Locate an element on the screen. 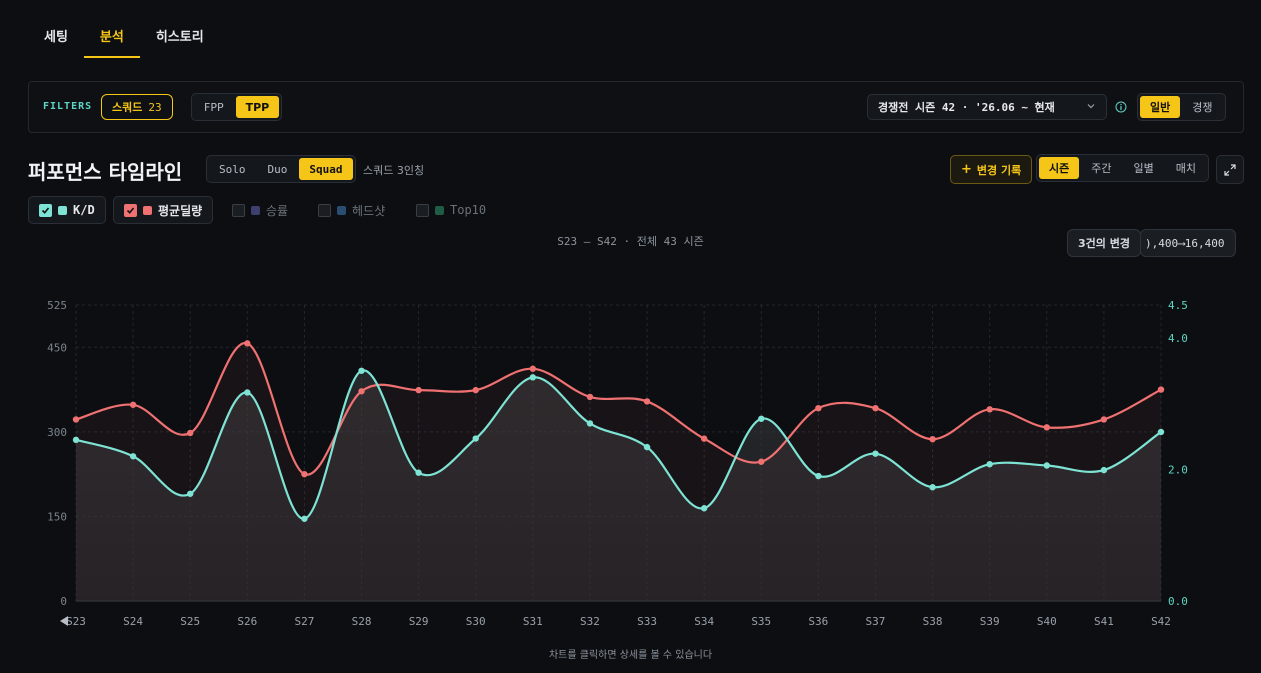  x-tick-label: S30 is located at coordinates (476, 621).